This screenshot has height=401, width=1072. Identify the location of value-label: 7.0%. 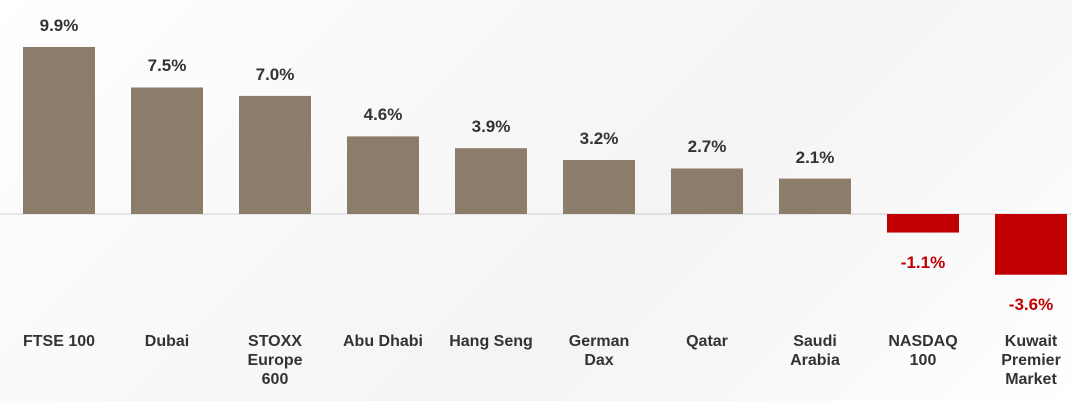
(275, 74).